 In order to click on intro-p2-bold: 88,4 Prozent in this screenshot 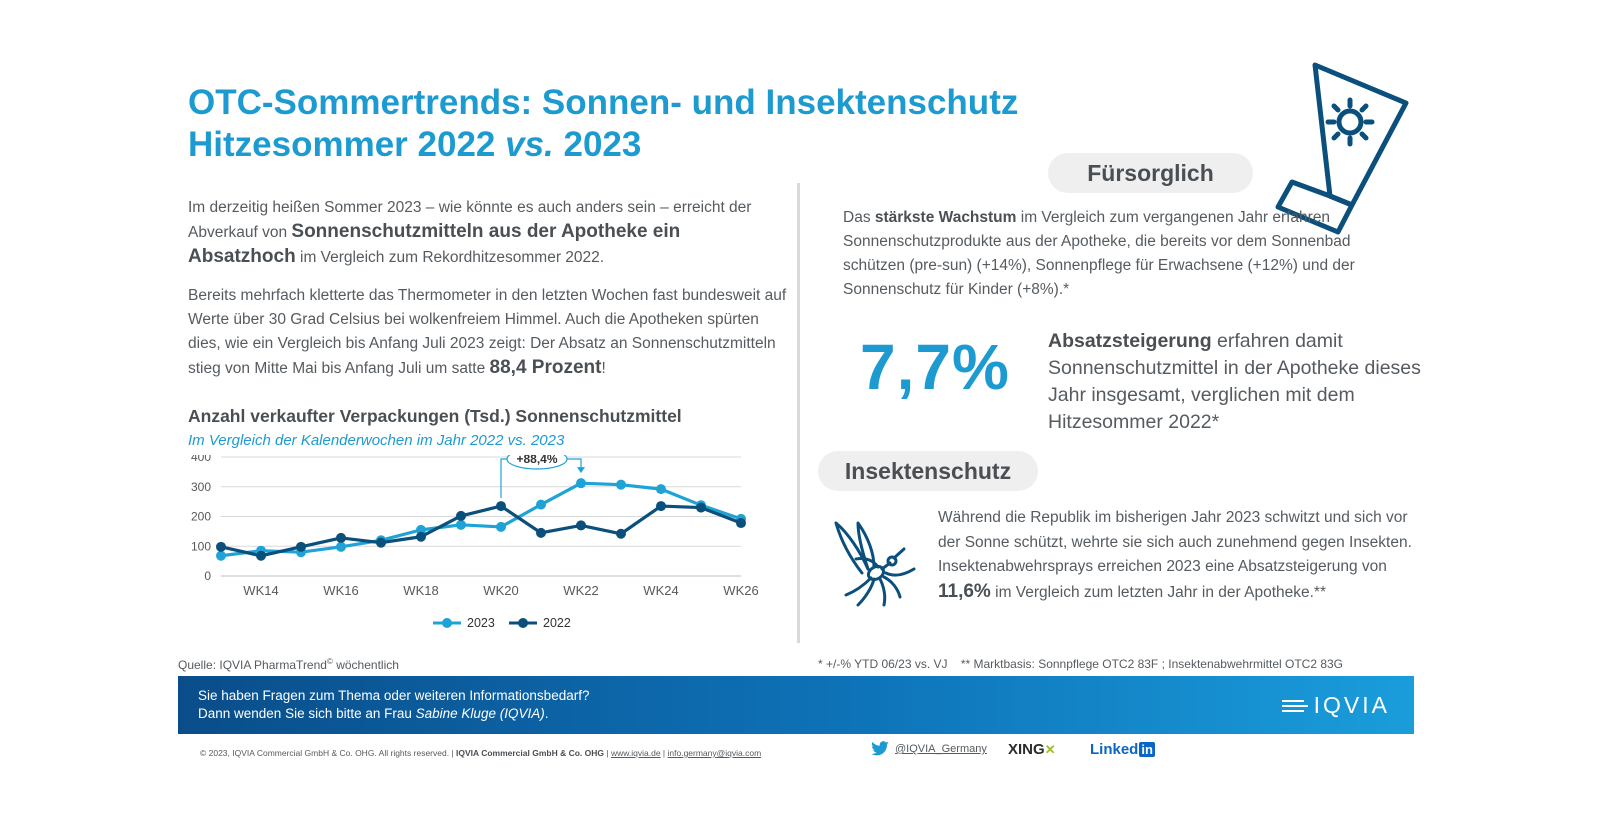, I will do `click(545, 367)`.